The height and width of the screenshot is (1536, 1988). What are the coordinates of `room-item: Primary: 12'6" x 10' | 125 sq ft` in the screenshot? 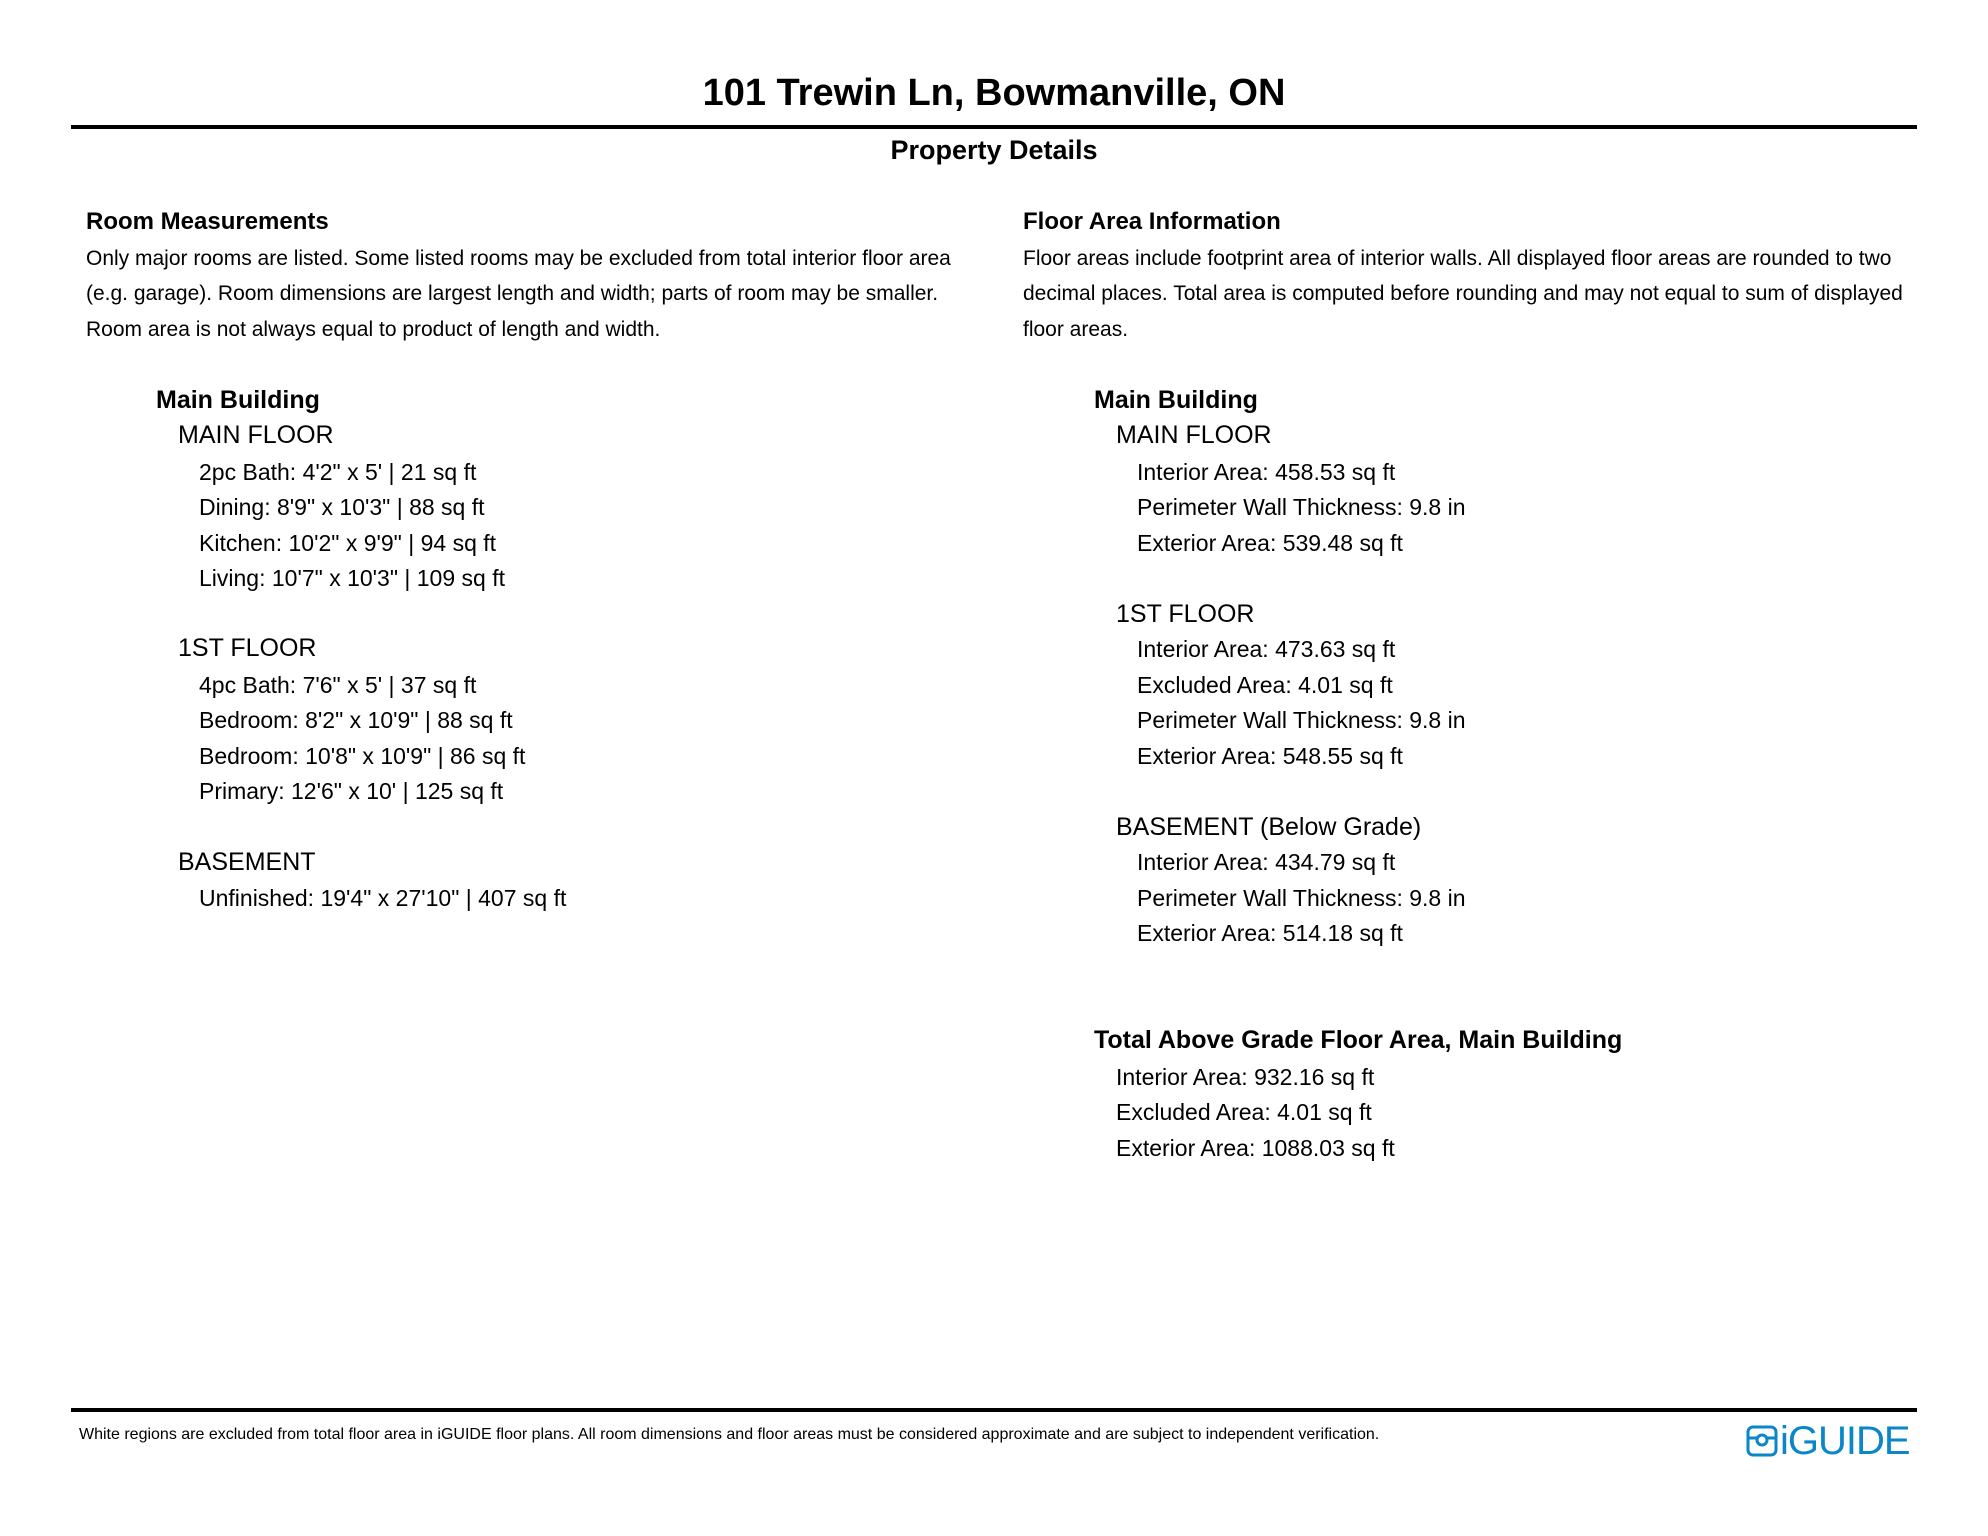 It's located at (351, 791).